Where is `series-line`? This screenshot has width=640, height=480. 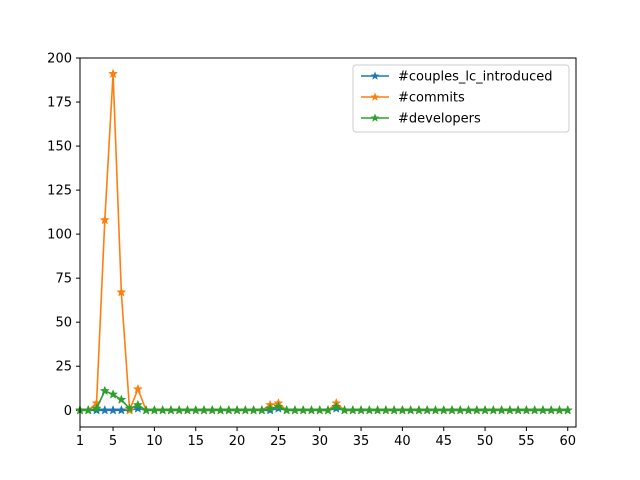 series-line is located at coordinates (324, 401).